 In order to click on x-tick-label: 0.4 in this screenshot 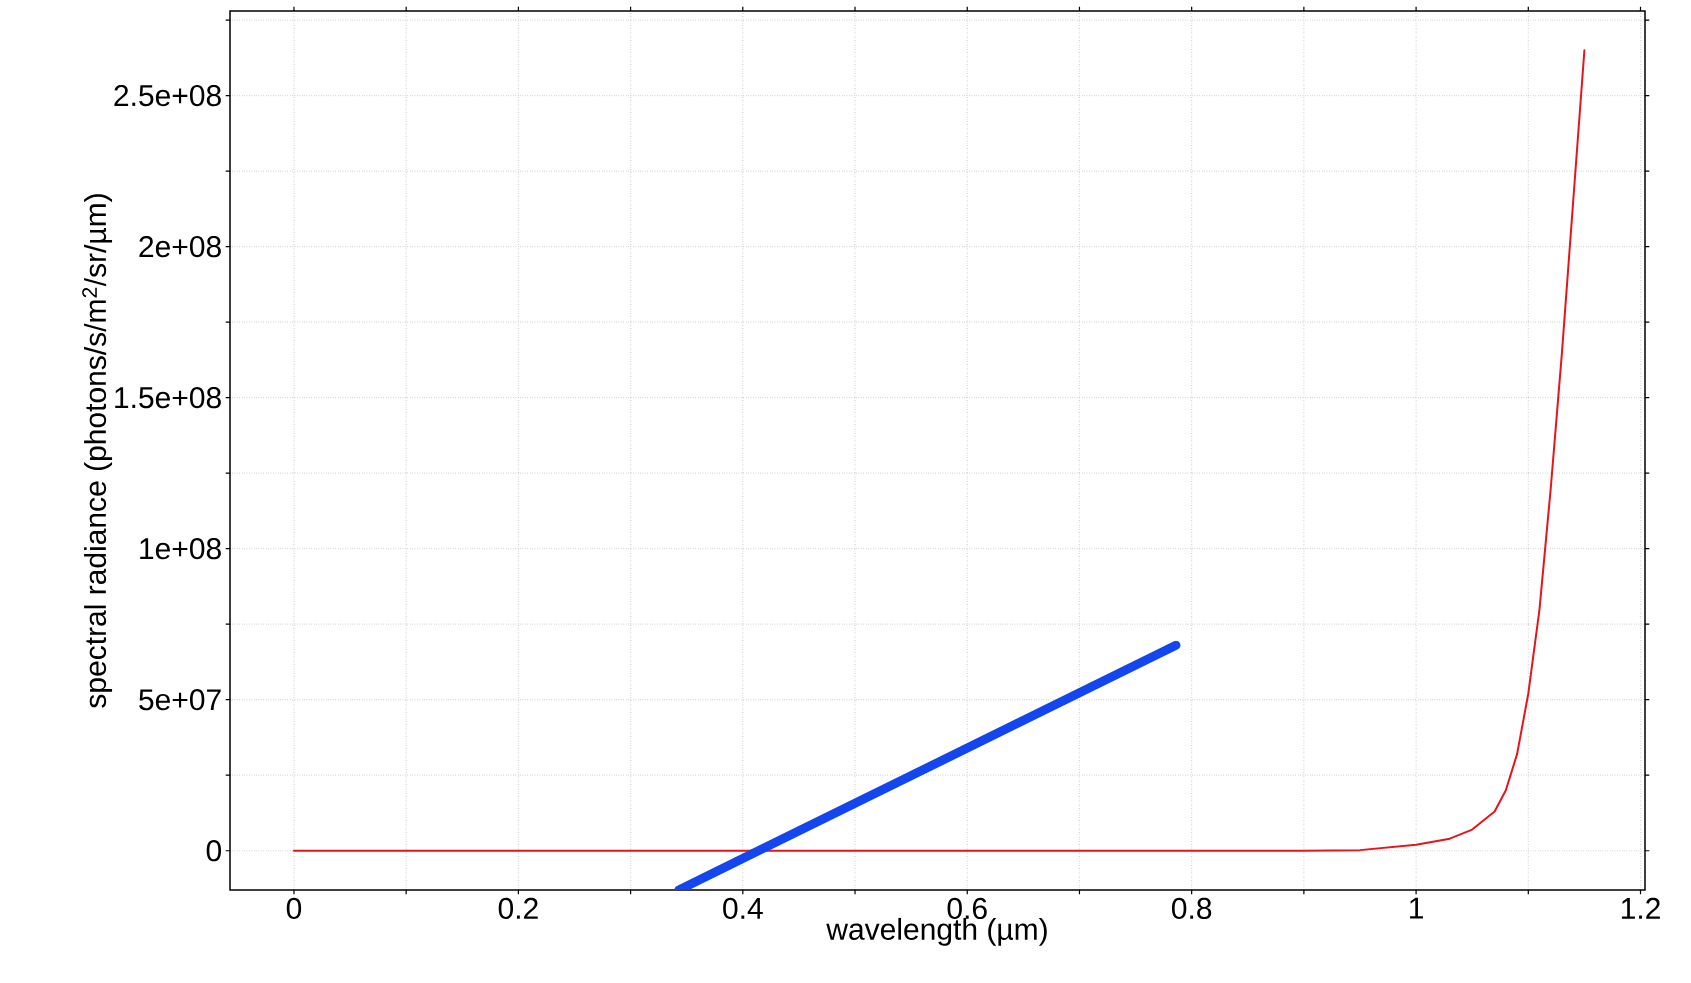, I will do `click(743, 908)`.